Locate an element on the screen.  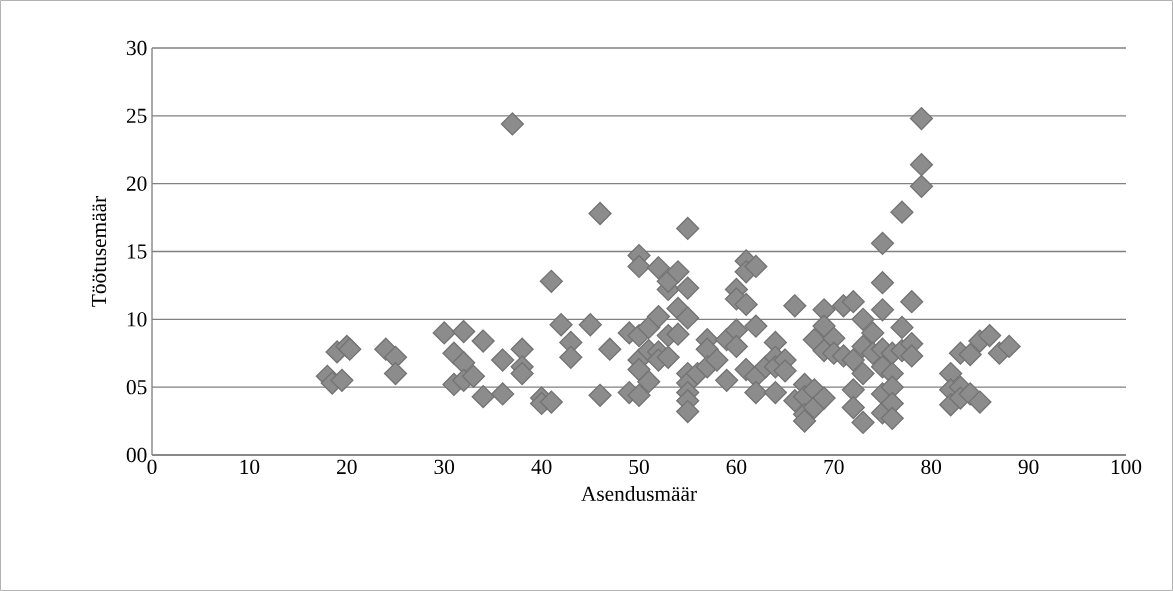
x-tick-label: 70 is located at coordinates (834, 467).